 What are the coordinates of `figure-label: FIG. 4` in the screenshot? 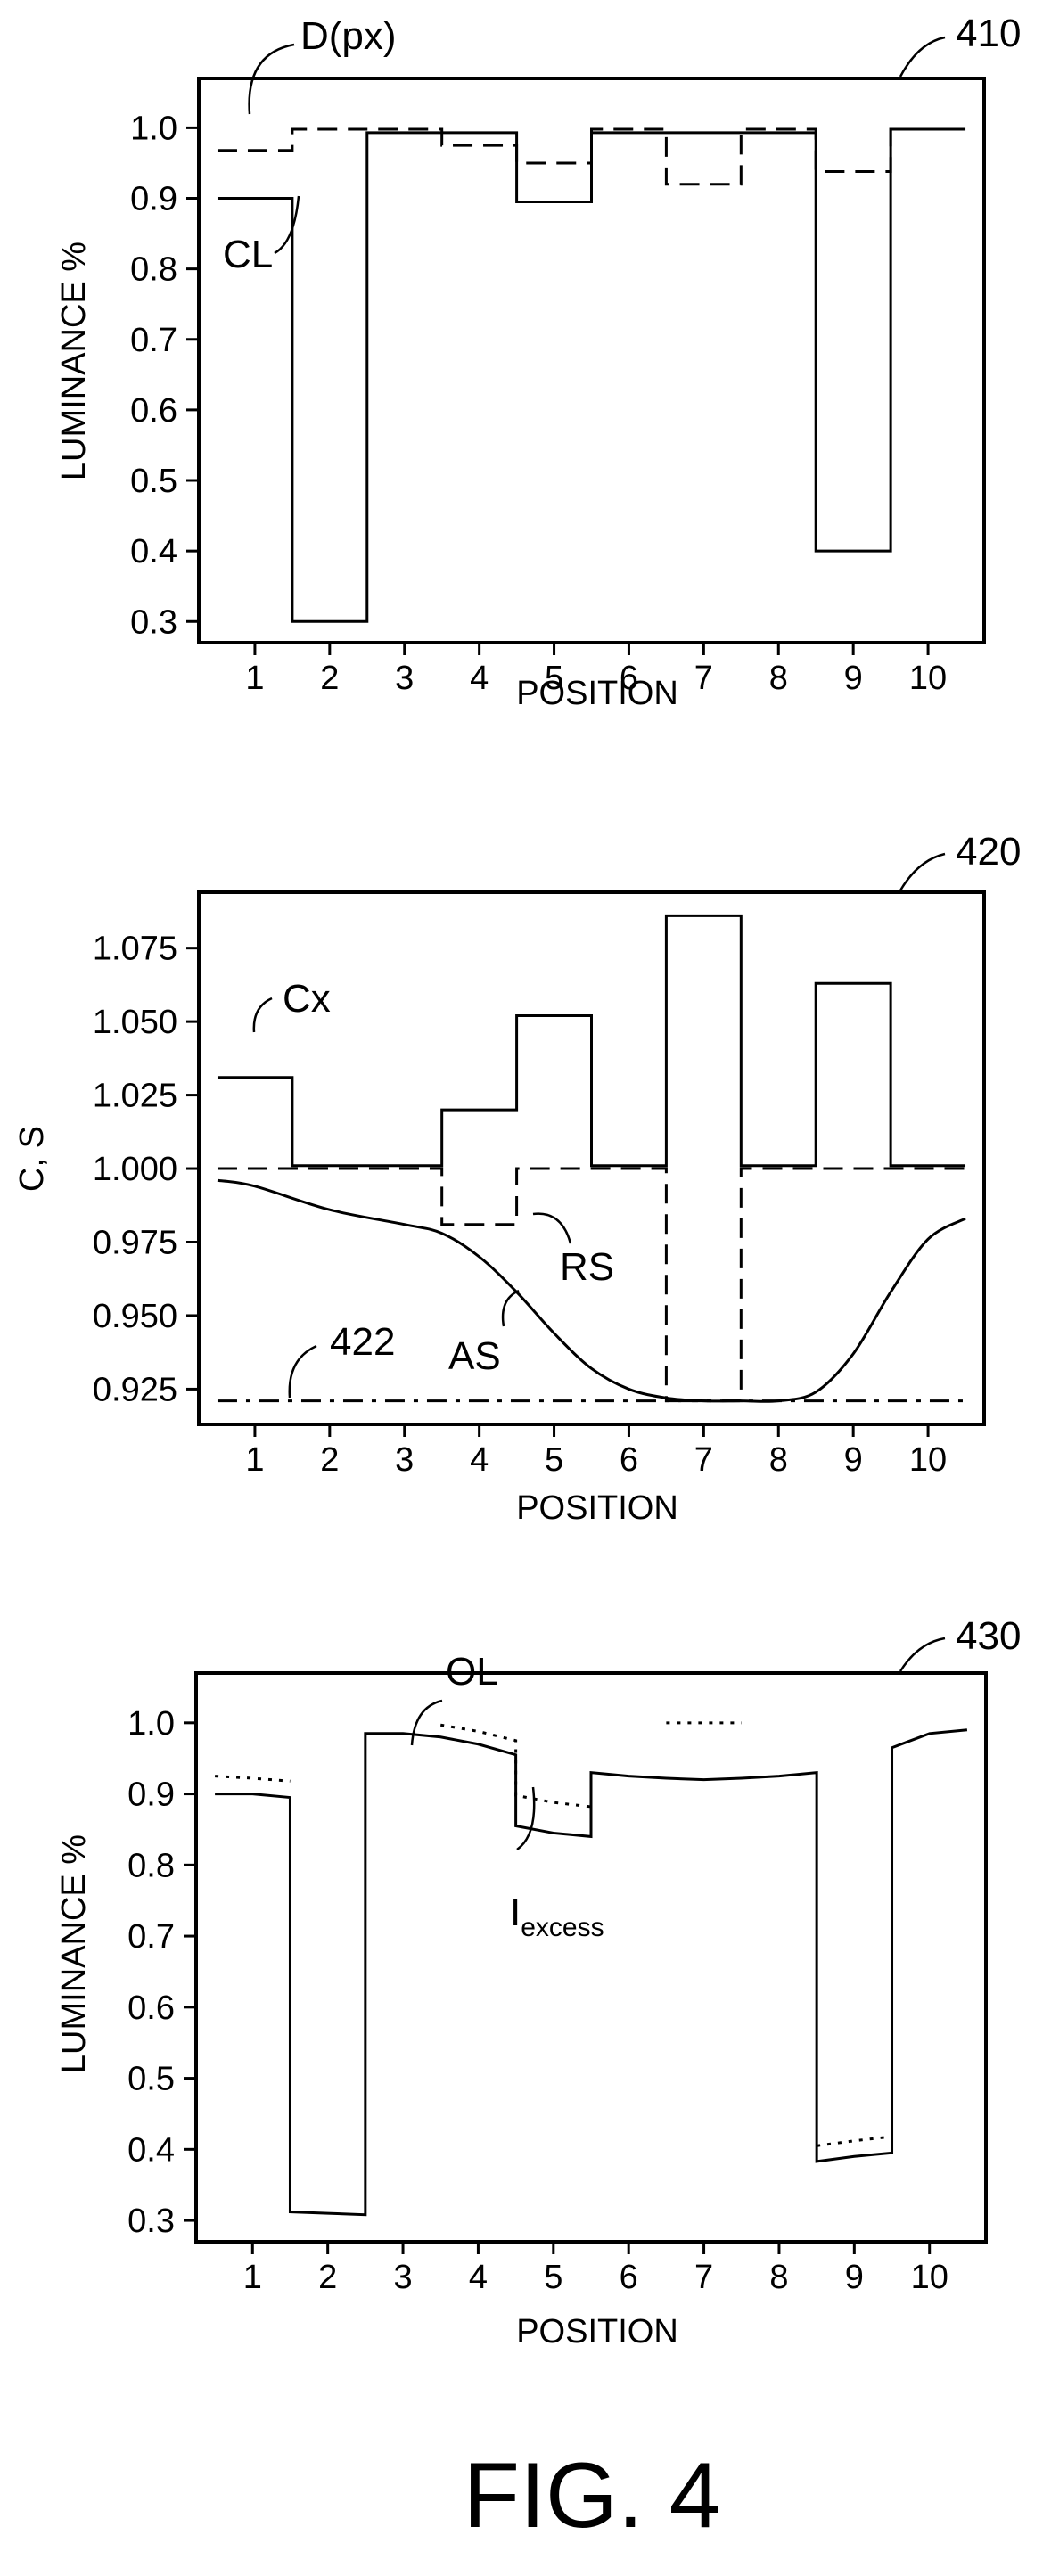 It's located at (592, 2495).